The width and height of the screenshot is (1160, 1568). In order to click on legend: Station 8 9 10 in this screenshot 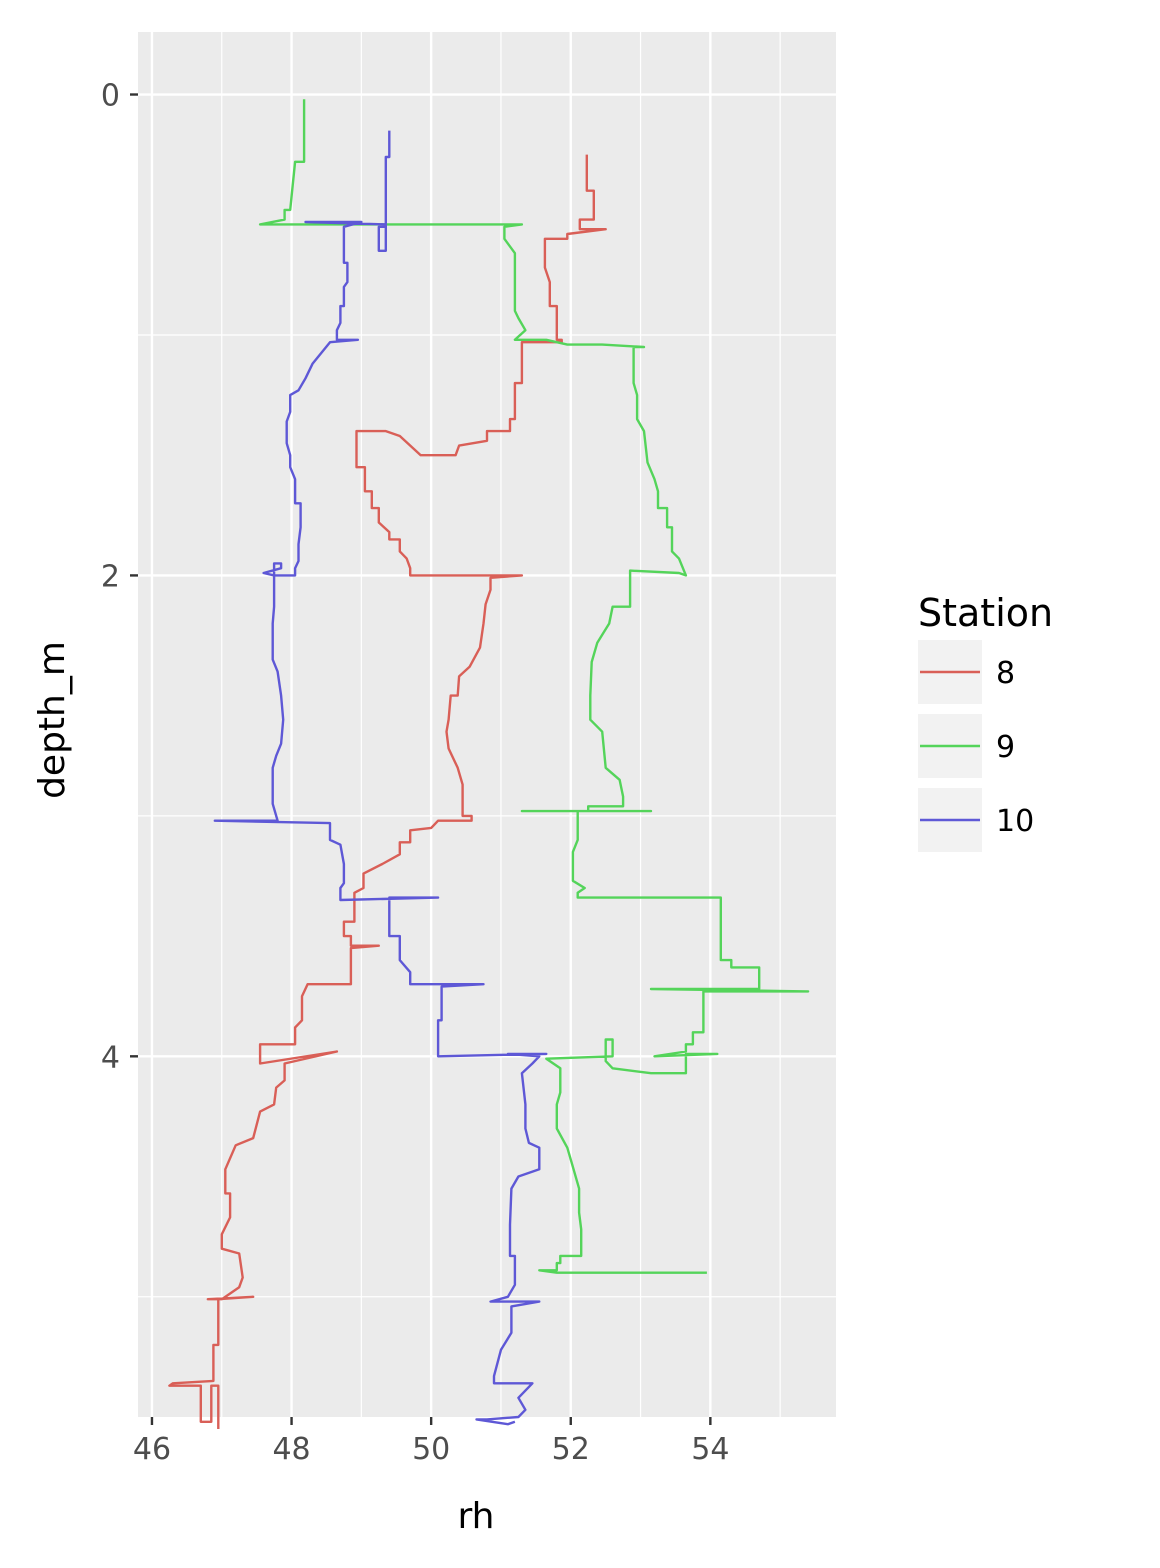, I will do `click(985, 721)`.